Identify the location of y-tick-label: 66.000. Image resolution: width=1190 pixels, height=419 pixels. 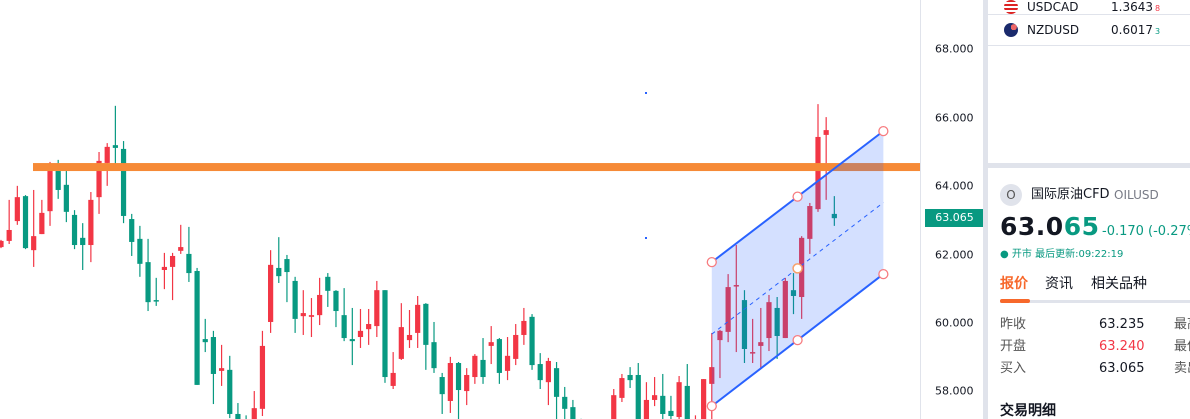
(954, 118).